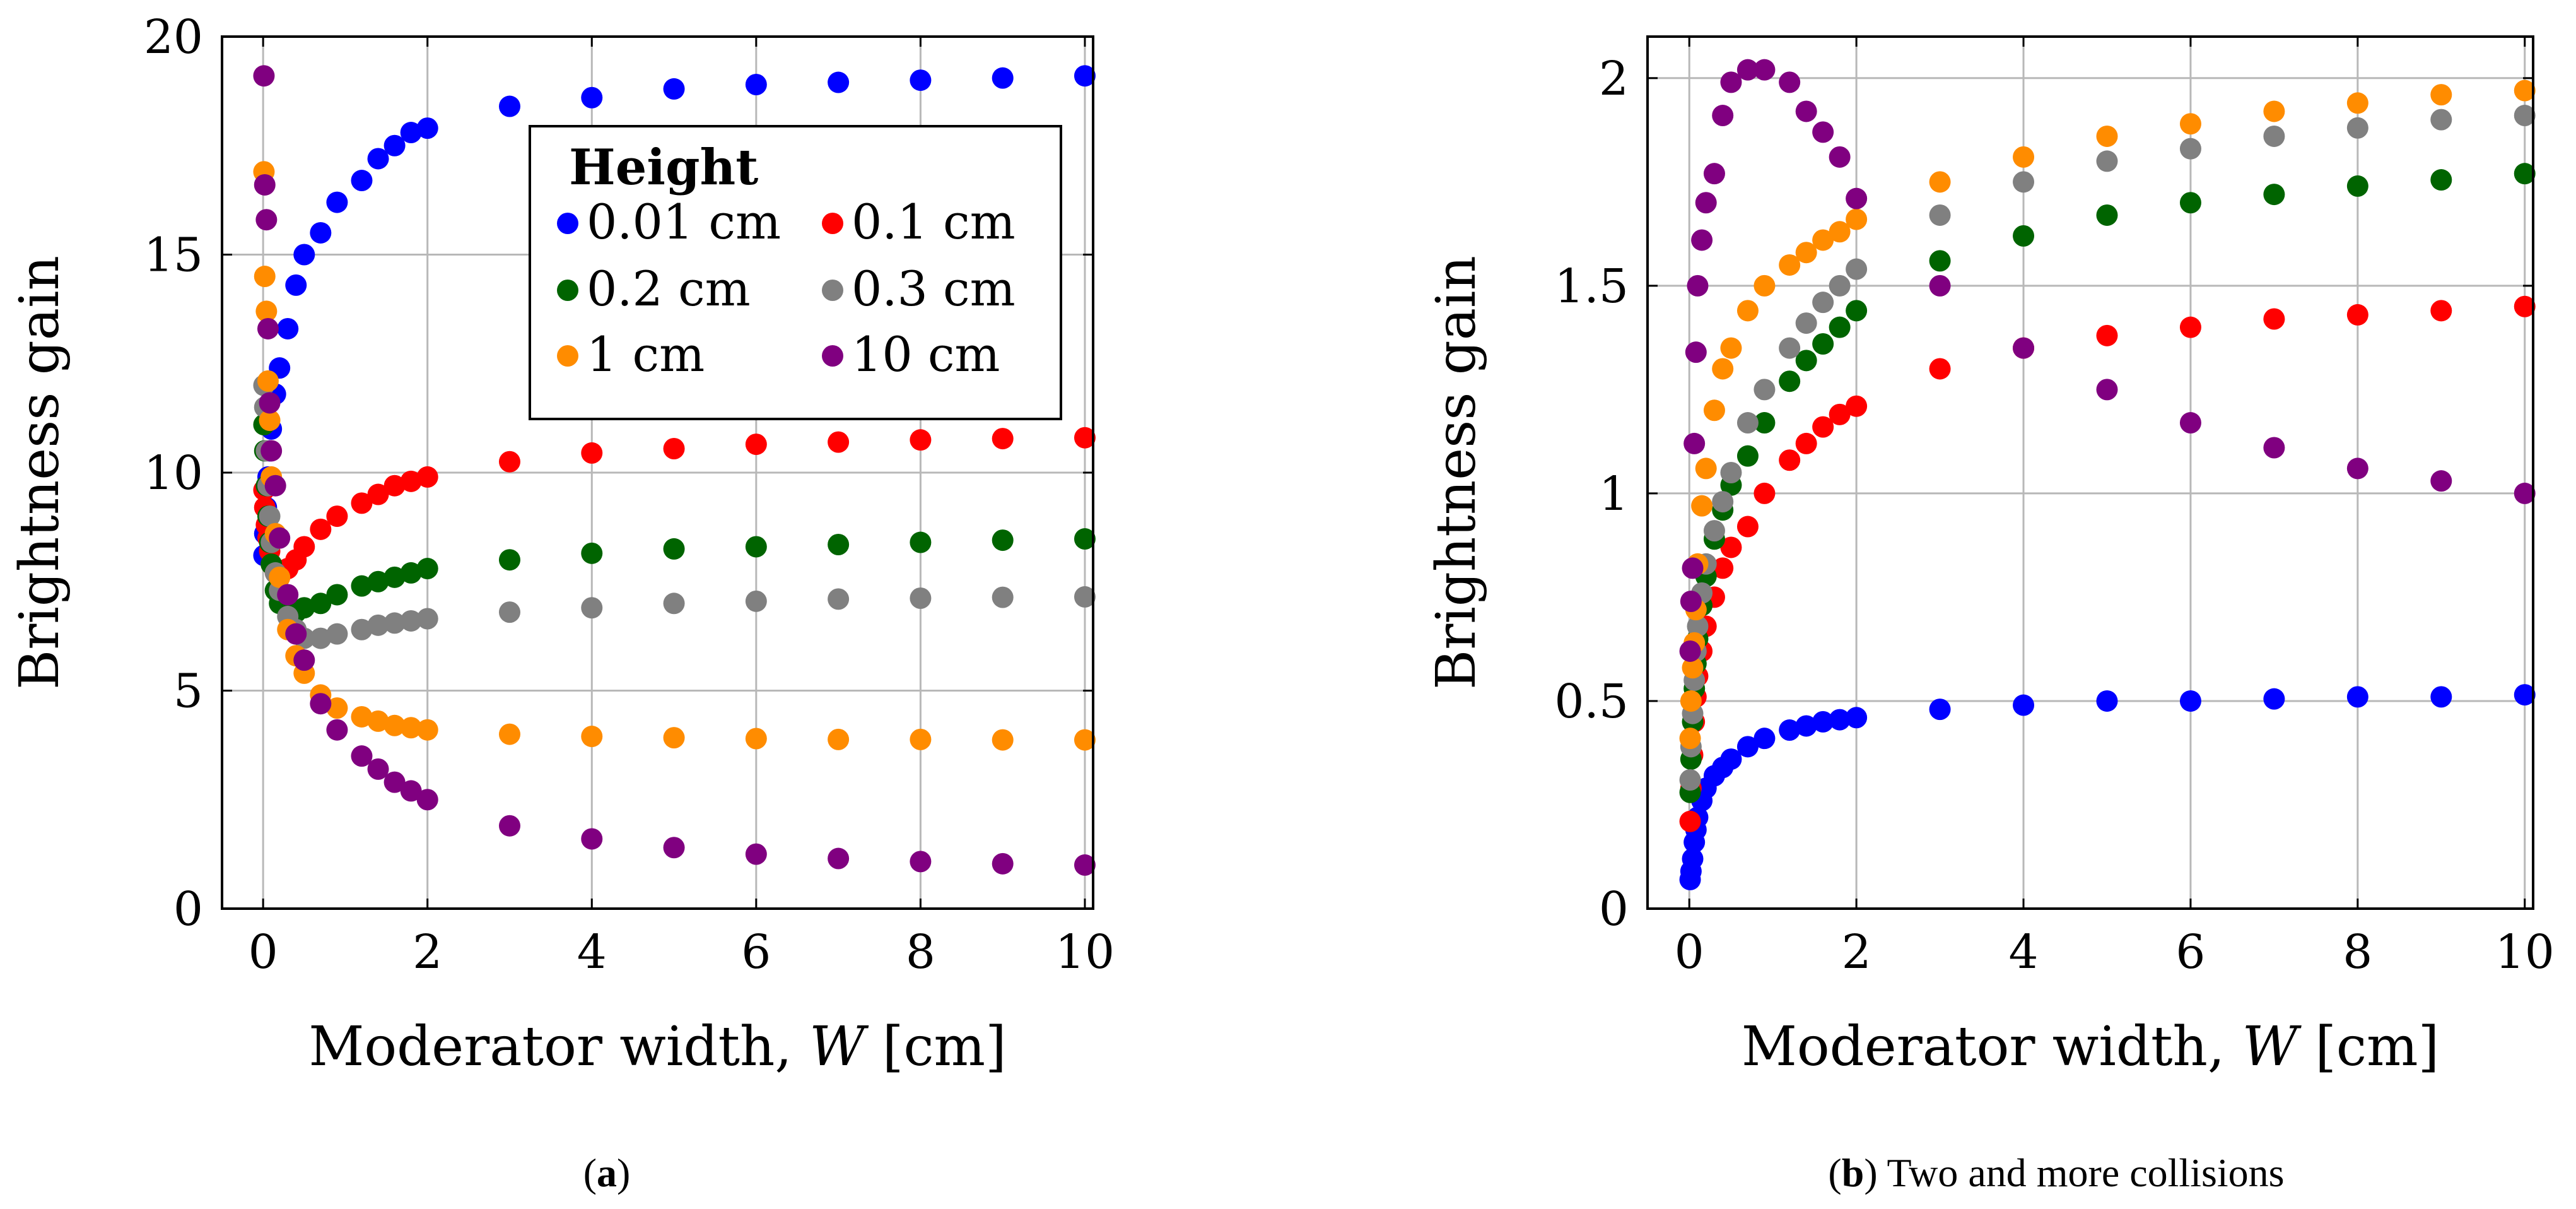 Image resolution: width=2576 pixels, height=1209 pixels. Describe the element at coordinates (926, 354) in the screenshot. I see `legend-label-10-cm: 10 cm` at that location.